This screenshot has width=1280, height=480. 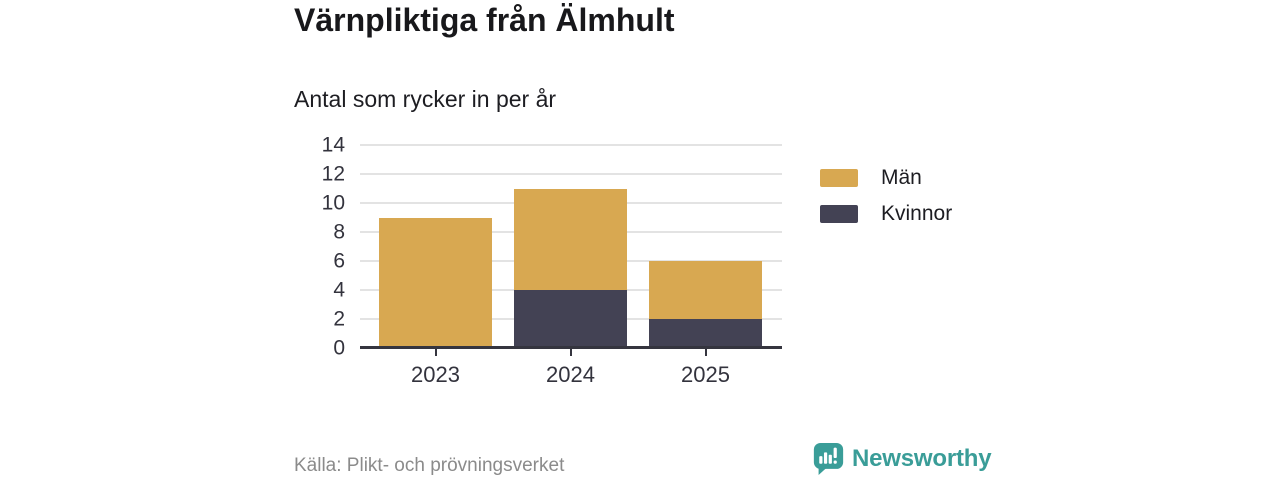 What do you see at coordinates (839, 214) in the screenshot?
I see `legend-swatch-kvinnor` at bounding box center [839, 214].